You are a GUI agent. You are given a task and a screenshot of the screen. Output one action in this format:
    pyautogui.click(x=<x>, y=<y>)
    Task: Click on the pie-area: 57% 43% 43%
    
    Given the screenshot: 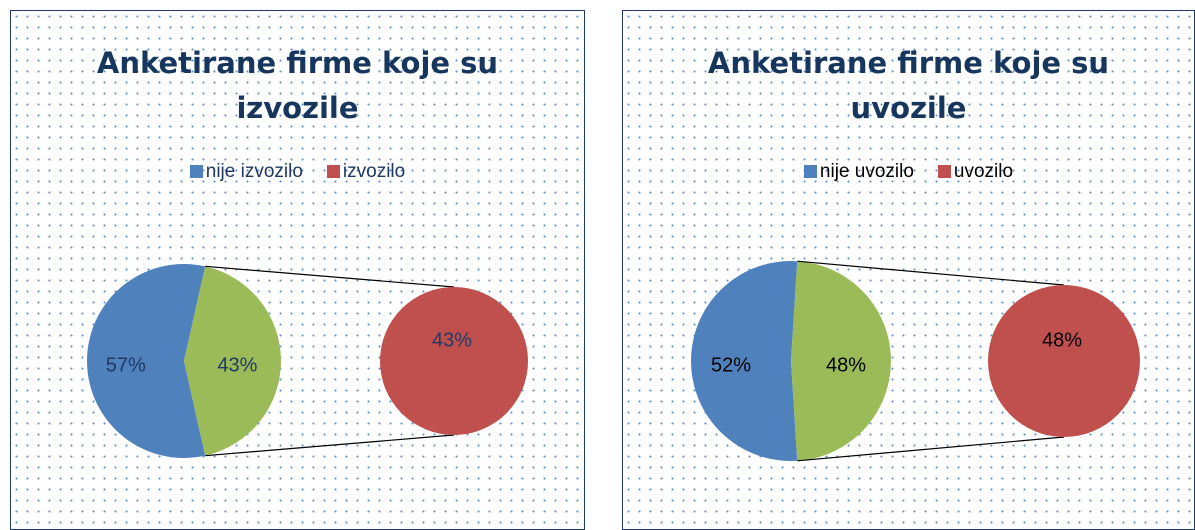 What is the action you would take?
    pyautogui.click(x=307, y=361)
    